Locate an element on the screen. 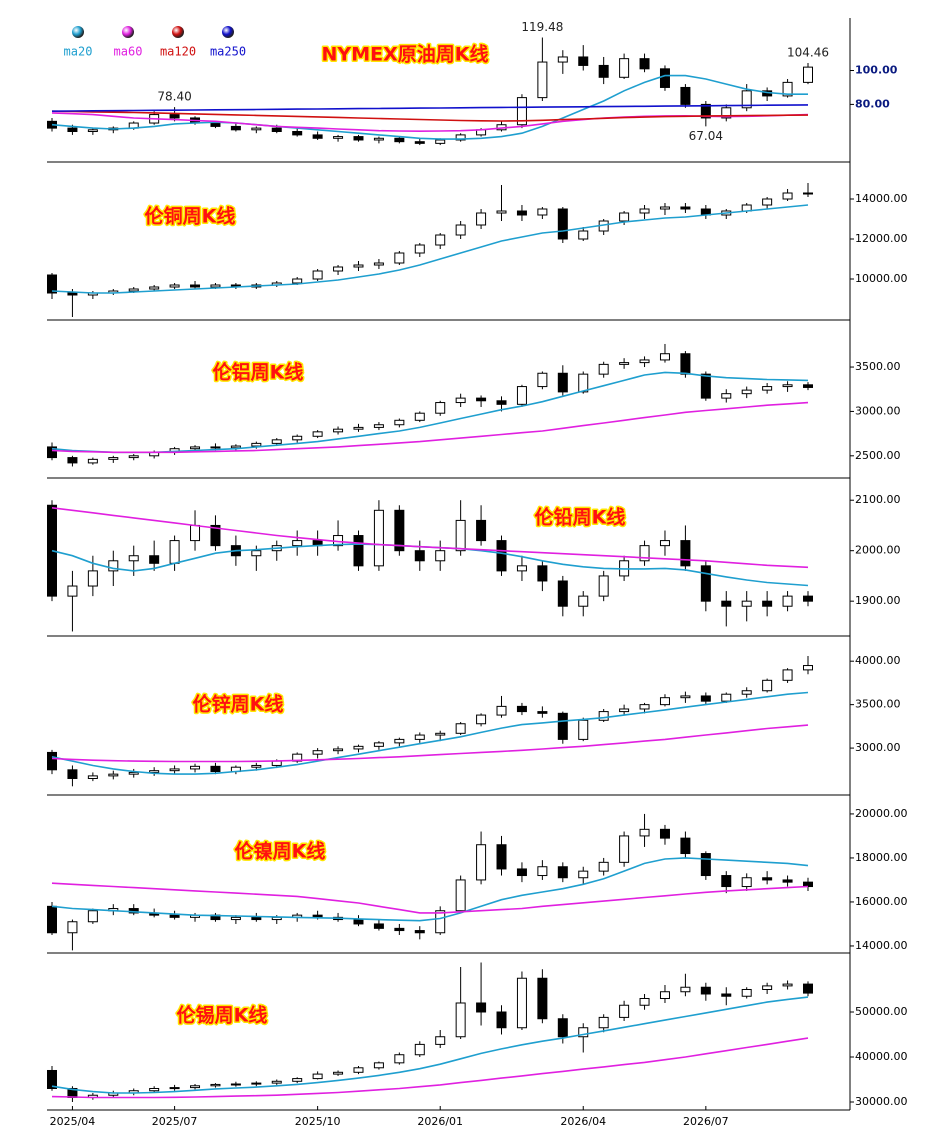 The image size is (940, 1140). panel-title: 伦镍周K线 is located at coordinates (280, 851).